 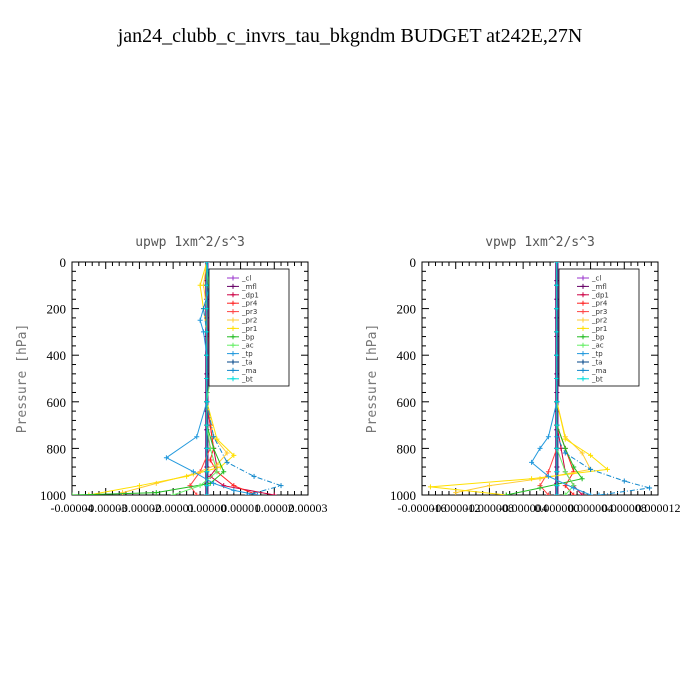 What do you see at coordinates (57, 355) in the screenshot?
I see `y-tick-label: 400` at bounding box center [57, 355].